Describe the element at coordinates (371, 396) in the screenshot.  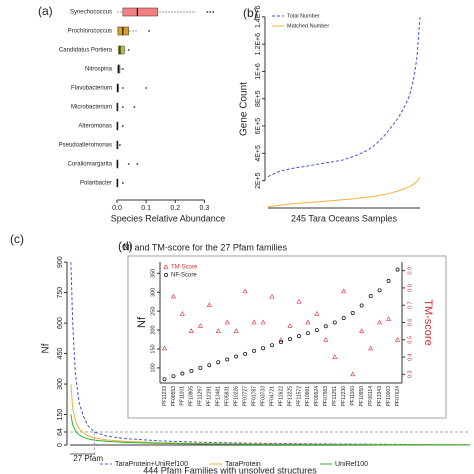
I see `x-tick-label: PF06114` at that location.